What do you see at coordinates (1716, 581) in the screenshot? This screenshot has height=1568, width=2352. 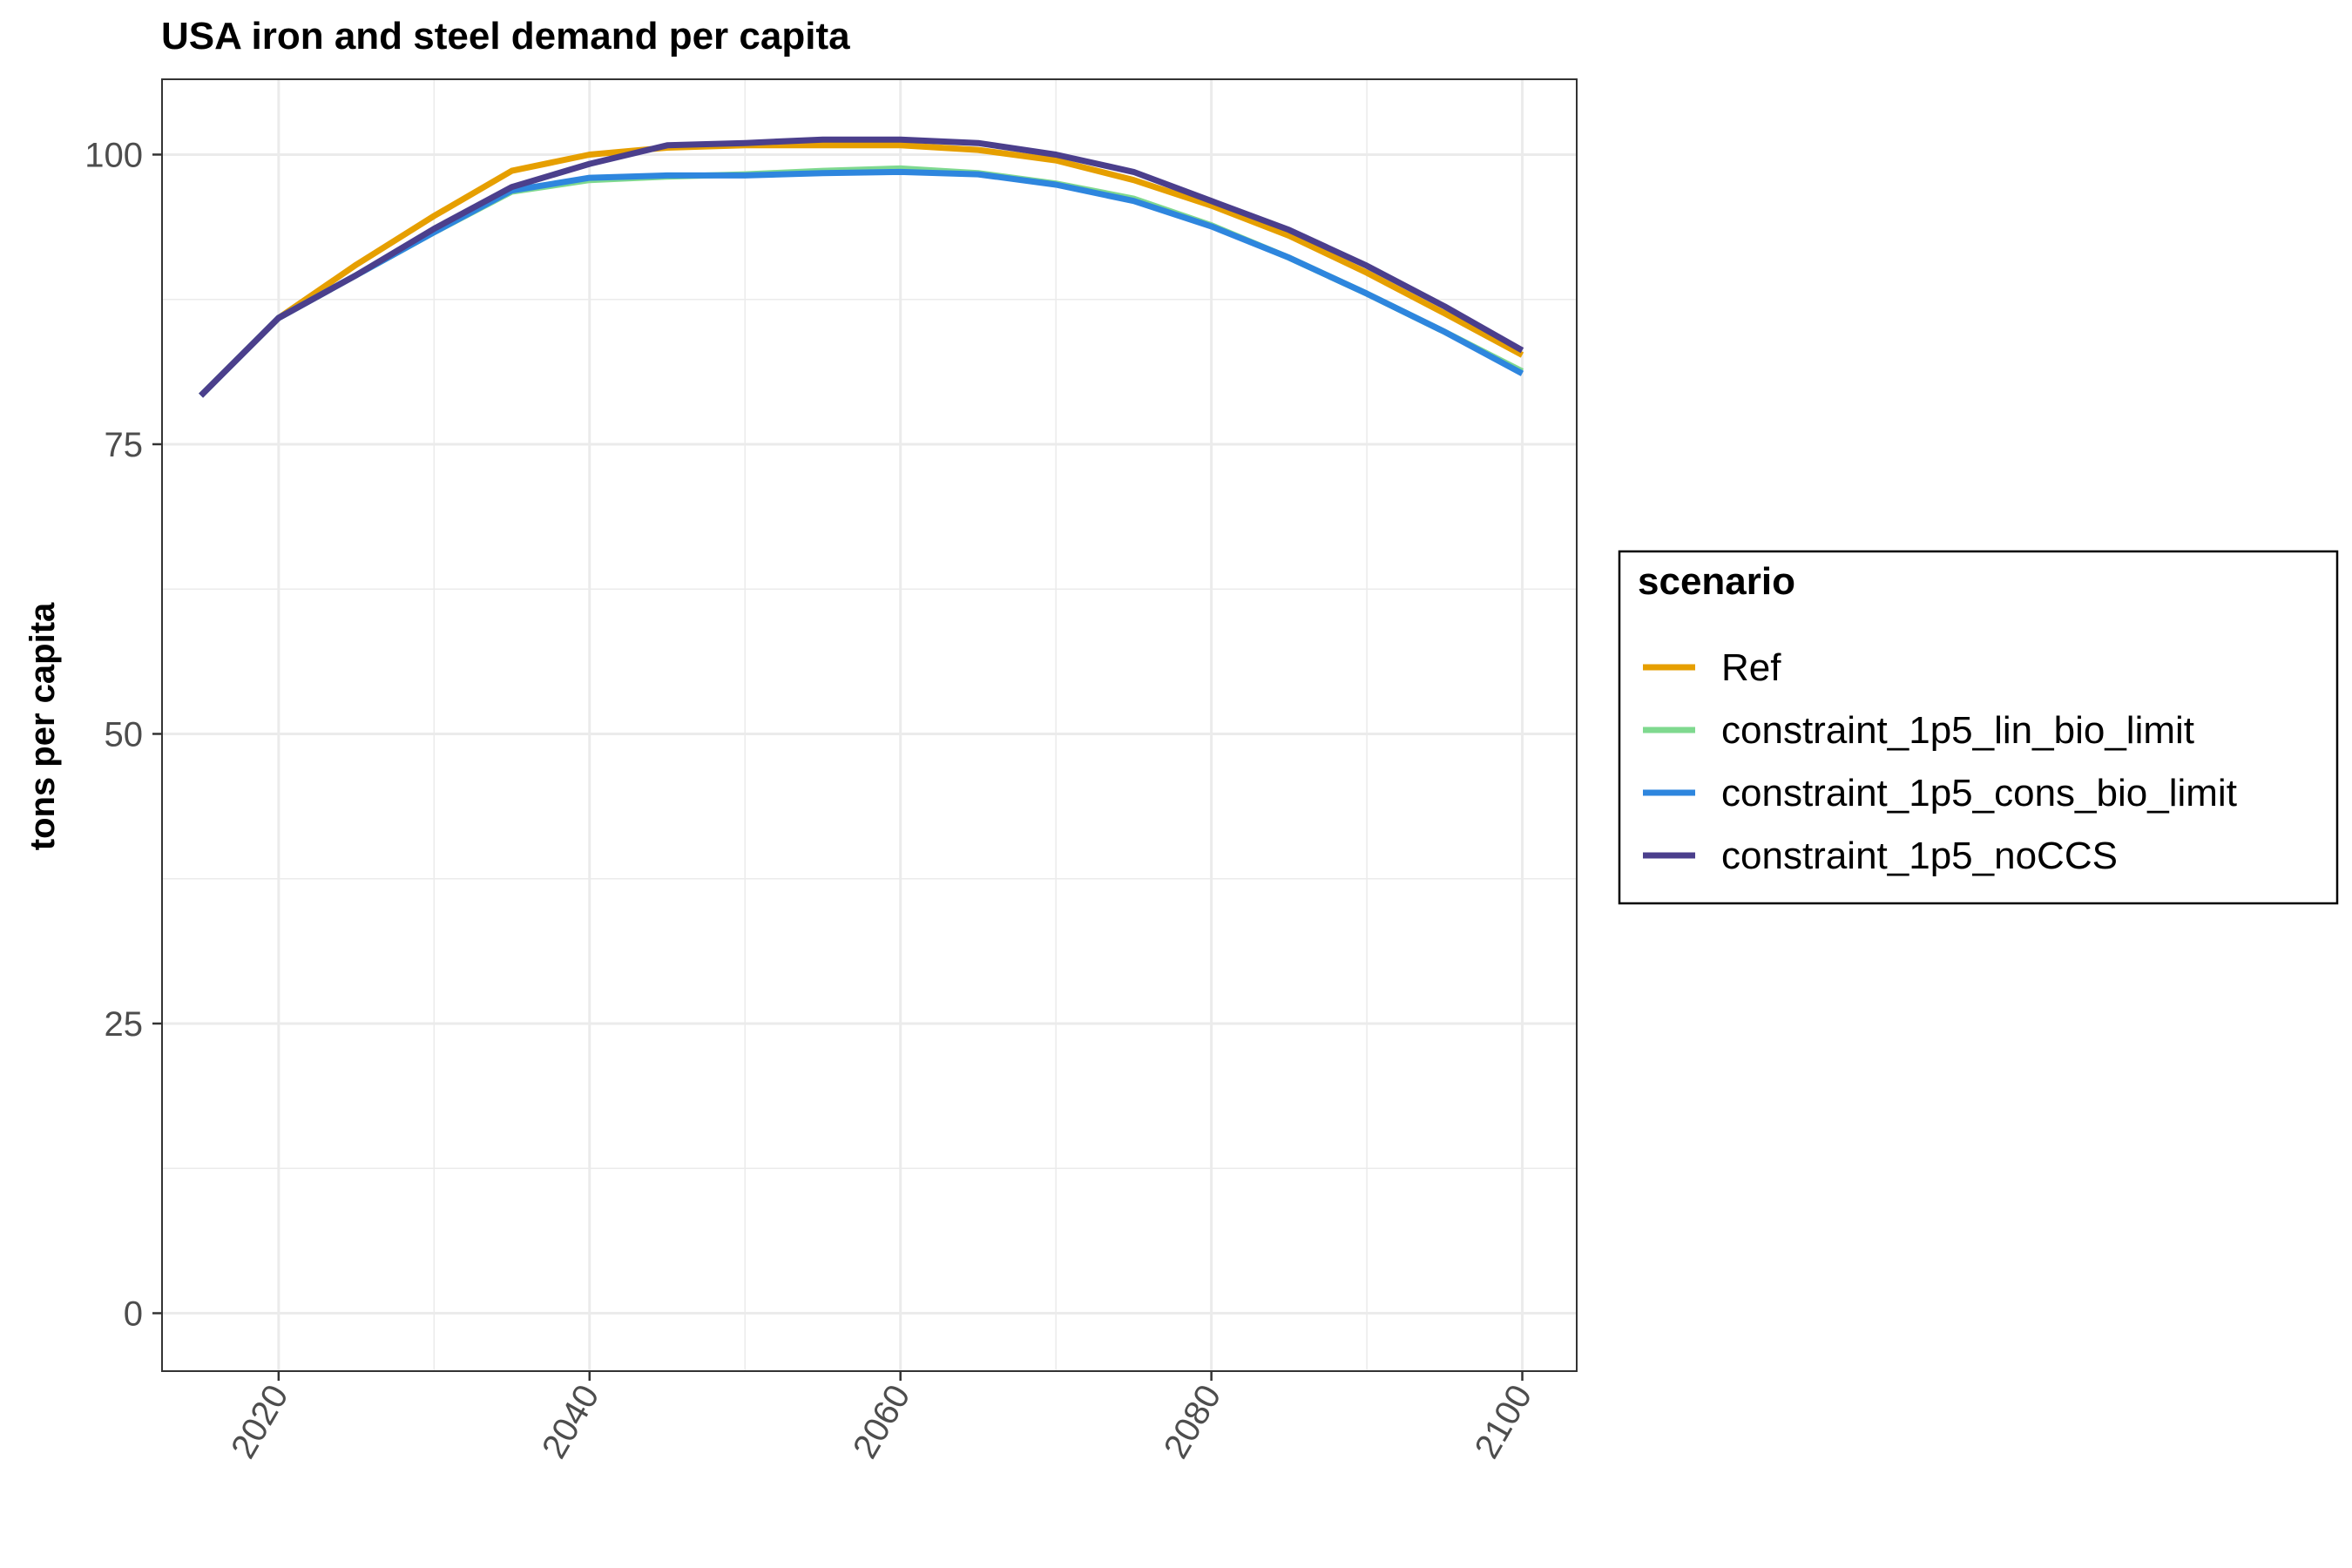 I see `legend-title: scenario` at bounding box center [1716, 581].